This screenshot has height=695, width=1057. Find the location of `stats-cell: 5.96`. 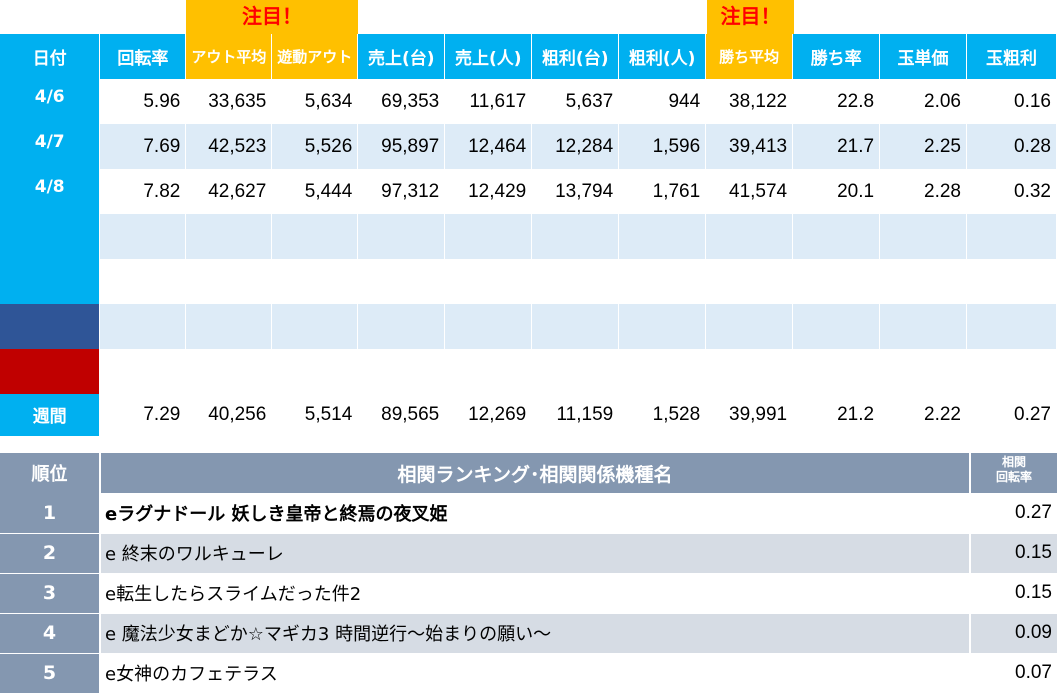

stats-cell: 5.96 is located at coordinates (143, 101).